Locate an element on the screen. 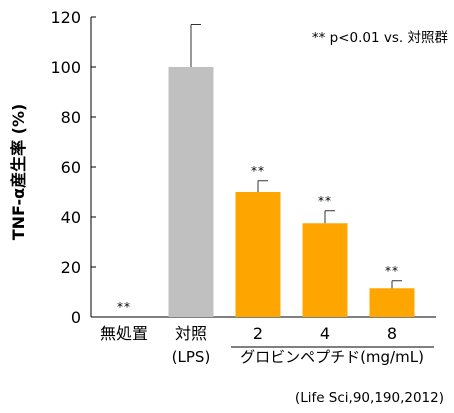 This screenshot has height=413, width=454. y-tick-label: 20 is located at coordinates (71, 267).